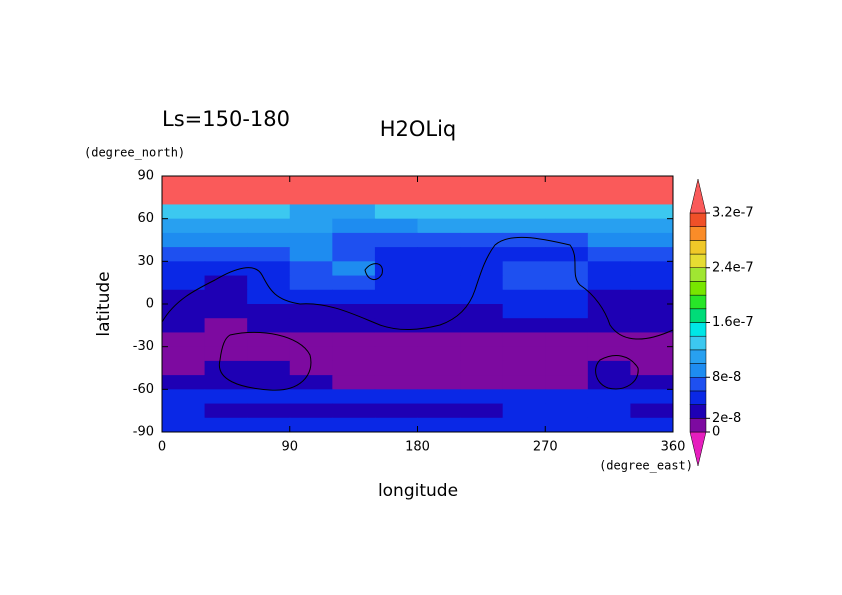 The width and height of the screenshot is (842, 595). I want to click on x-tick-label: 180, so click(417, 447).